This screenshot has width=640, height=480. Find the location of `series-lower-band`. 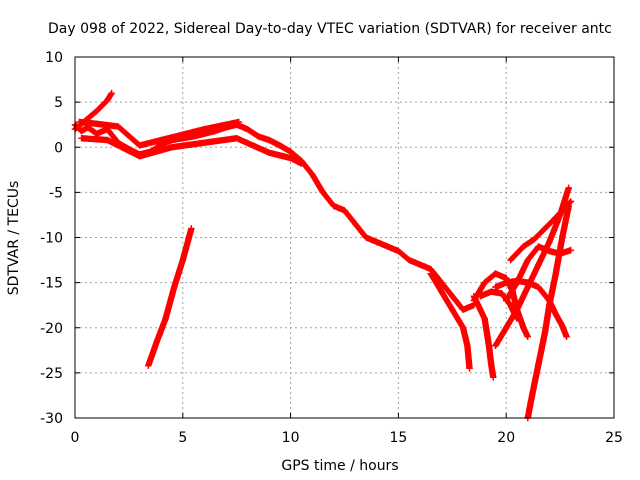

series-lower-band is located at coordinates (191, 151).